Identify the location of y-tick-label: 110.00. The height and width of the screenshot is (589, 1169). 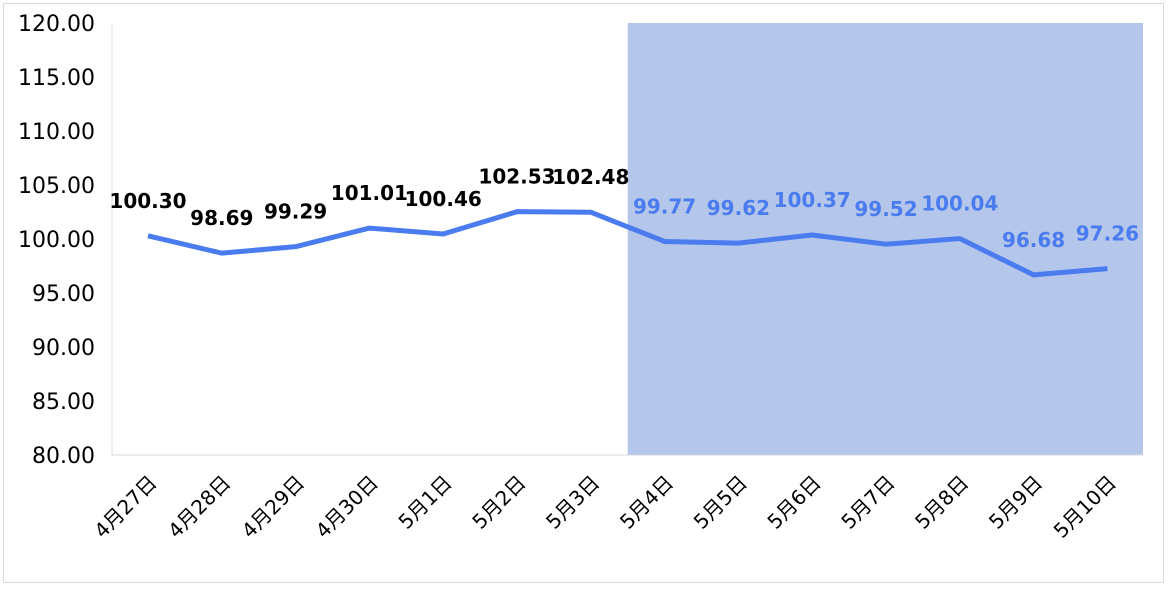
(56, 132).